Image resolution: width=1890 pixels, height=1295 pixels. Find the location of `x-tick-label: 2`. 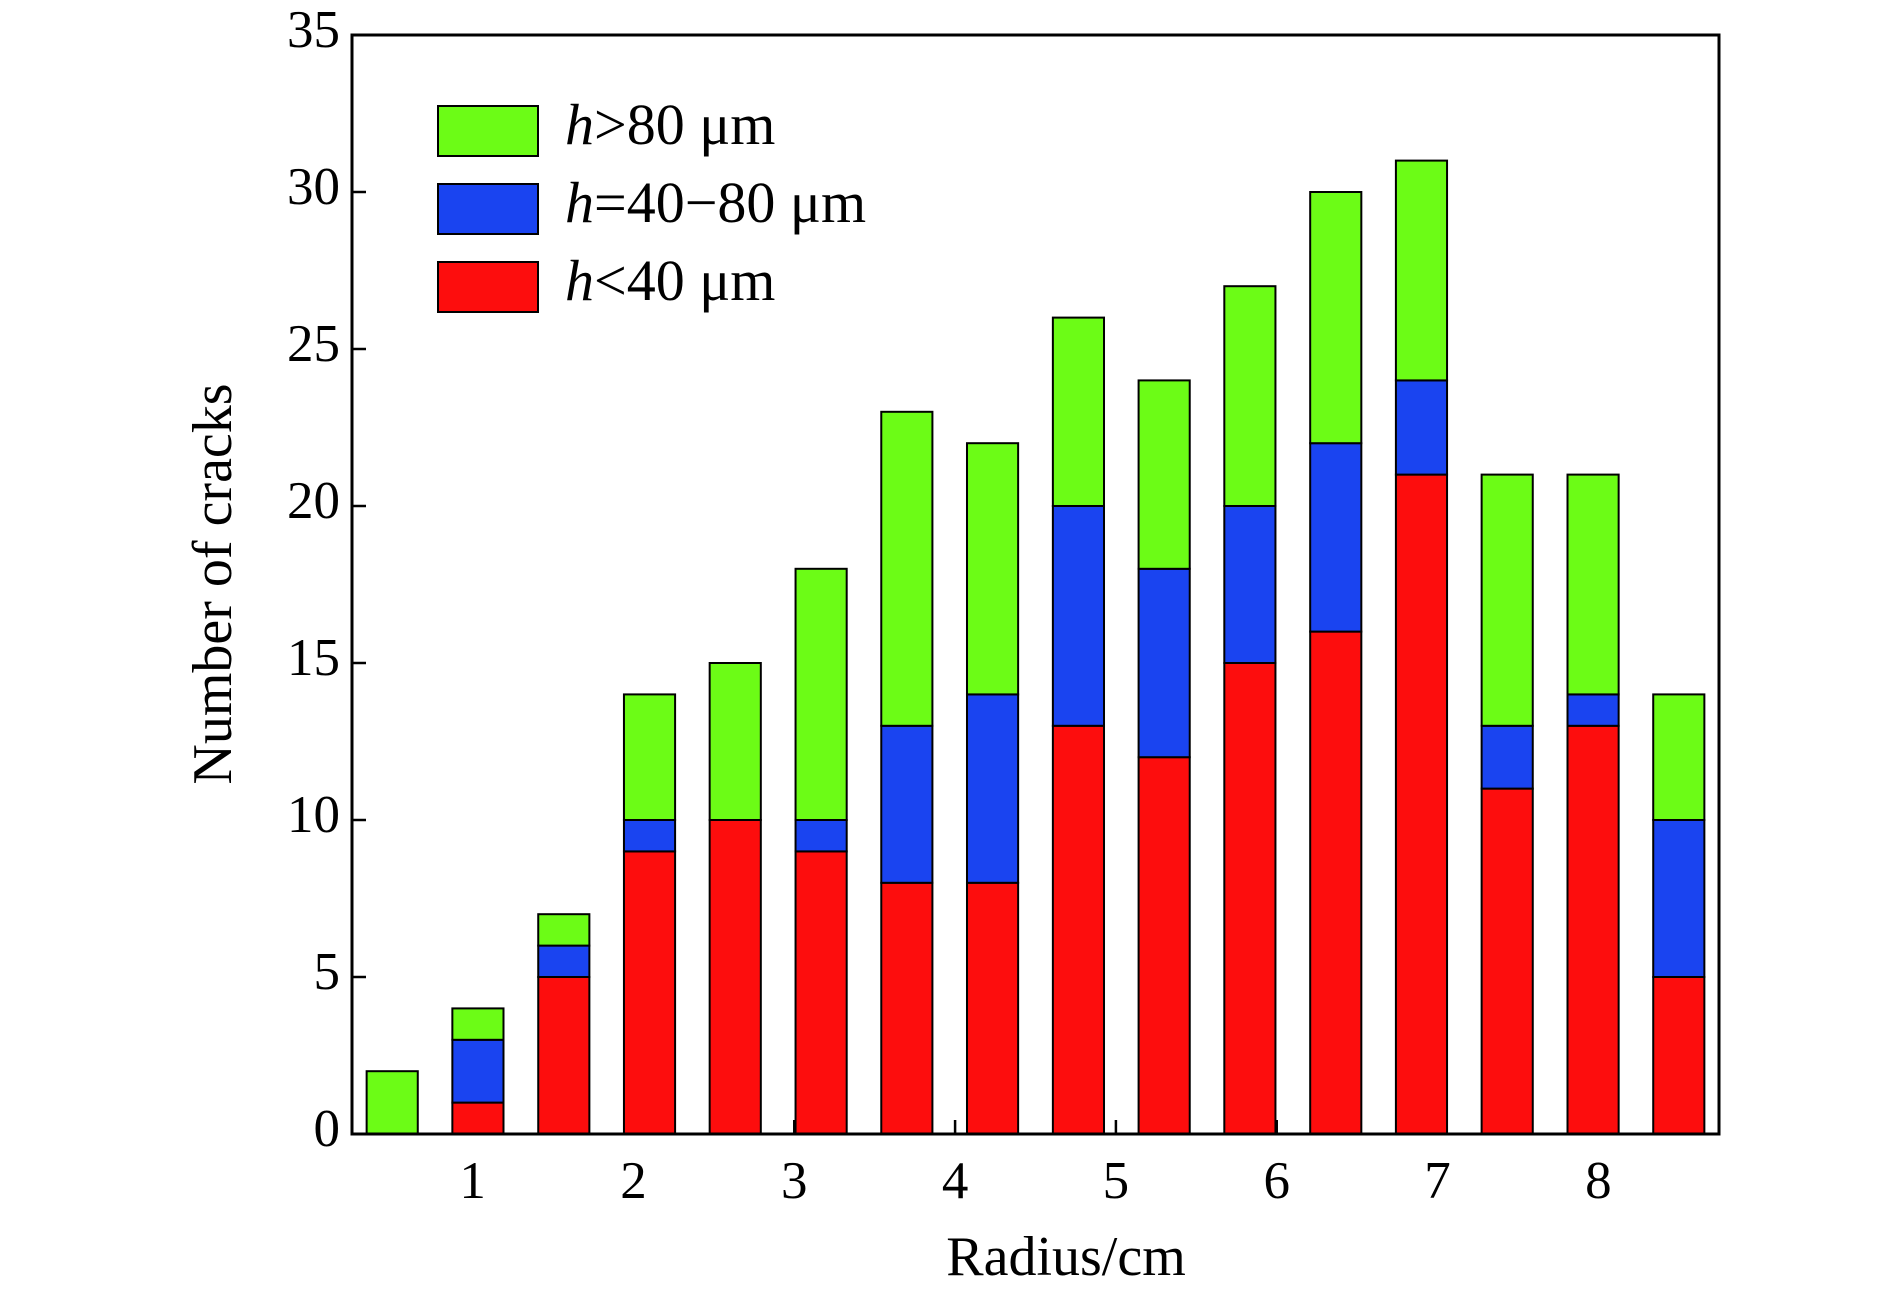

x-tick-label: 2 is located at coordinates (633, 1181).